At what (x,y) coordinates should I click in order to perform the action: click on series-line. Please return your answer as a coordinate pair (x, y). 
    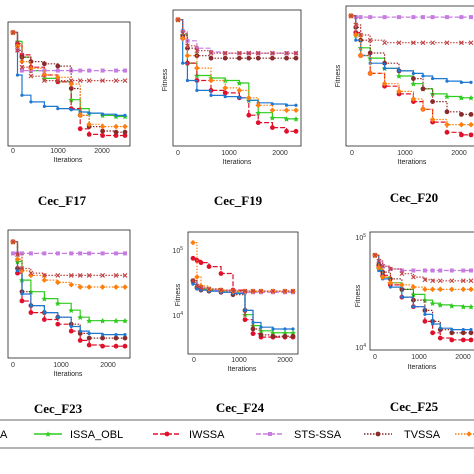
    Looking at the image, I should click on (423, 272).